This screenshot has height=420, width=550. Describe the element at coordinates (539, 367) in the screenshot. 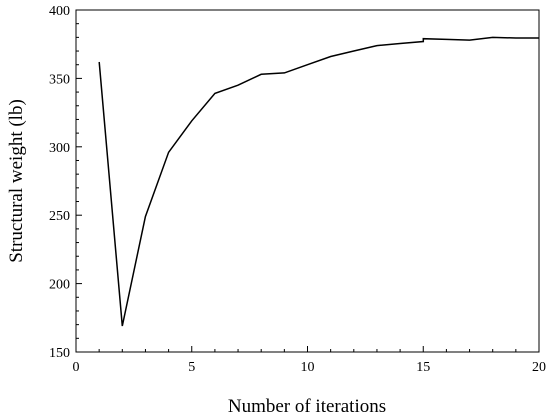

I see `x-tick-label: 20` at that location.